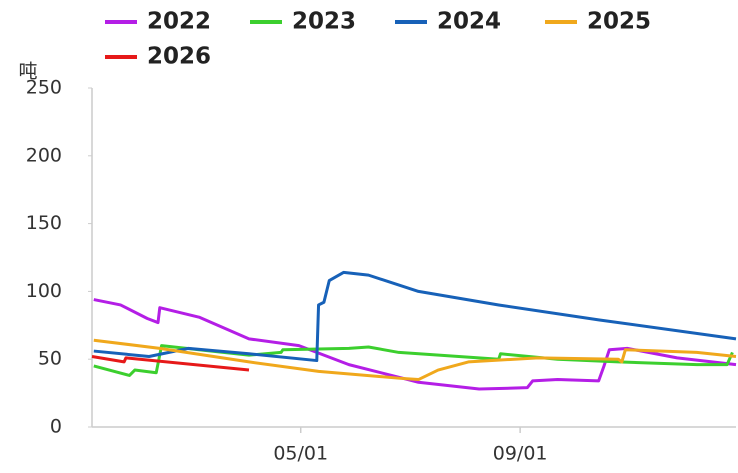 The image size is (738, 473). Describe the element at coordinates (56, 427) in the screenshot. I see `y-tick-label: 0` at that location.